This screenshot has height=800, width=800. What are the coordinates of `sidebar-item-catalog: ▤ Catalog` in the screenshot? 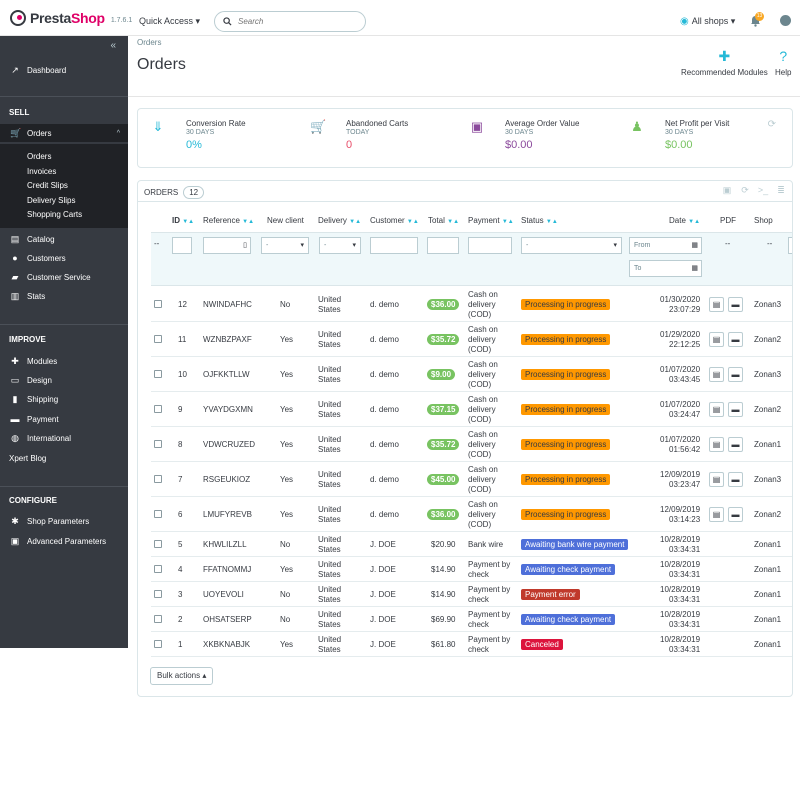 It's located at (64, 239).